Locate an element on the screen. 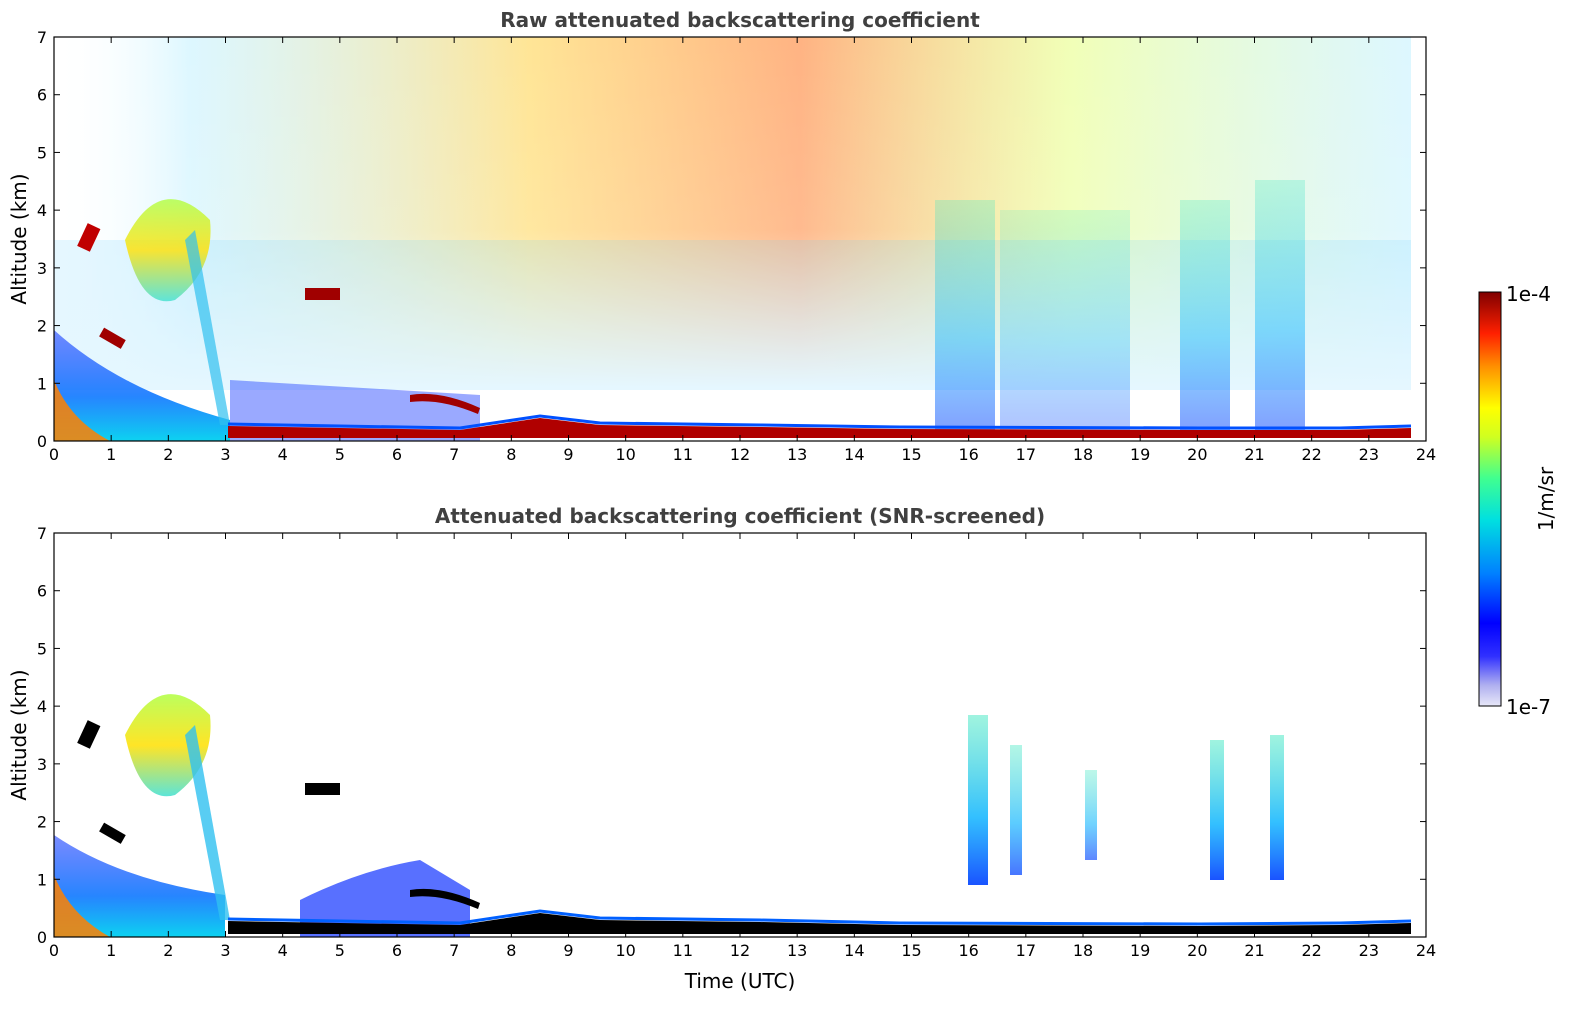 Image resolution: width=1595 pixels, height=1020 pixels. x-tick-label: 2 is located at coordinates (168, 454).